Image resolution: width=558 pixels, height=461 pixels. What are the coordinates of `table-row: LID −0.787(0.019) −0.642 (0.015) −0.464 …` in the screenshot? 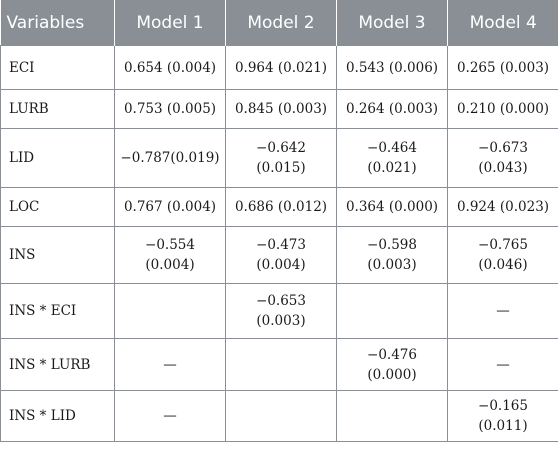 It's located at (279, 158).